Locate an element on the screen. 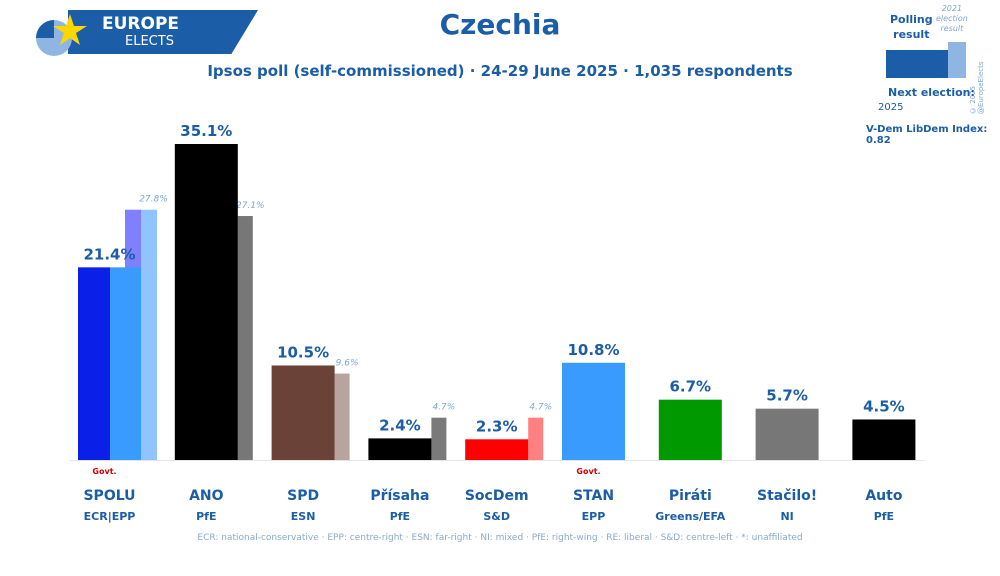 Image resolution: width=1000 pixels, height=576 pixels. bar-psaha is located at coordinates (400, 449).